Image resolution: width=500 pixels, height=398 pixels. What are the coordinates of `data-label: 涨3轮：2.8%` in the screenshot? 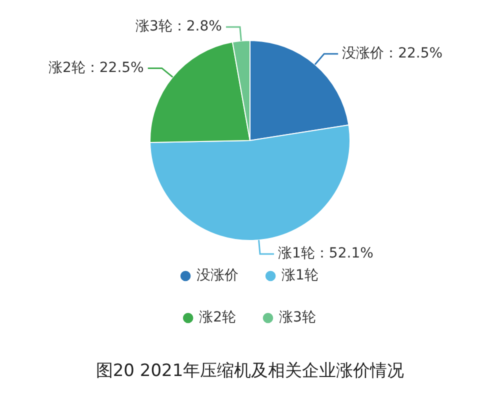 It's located at (178, 26).